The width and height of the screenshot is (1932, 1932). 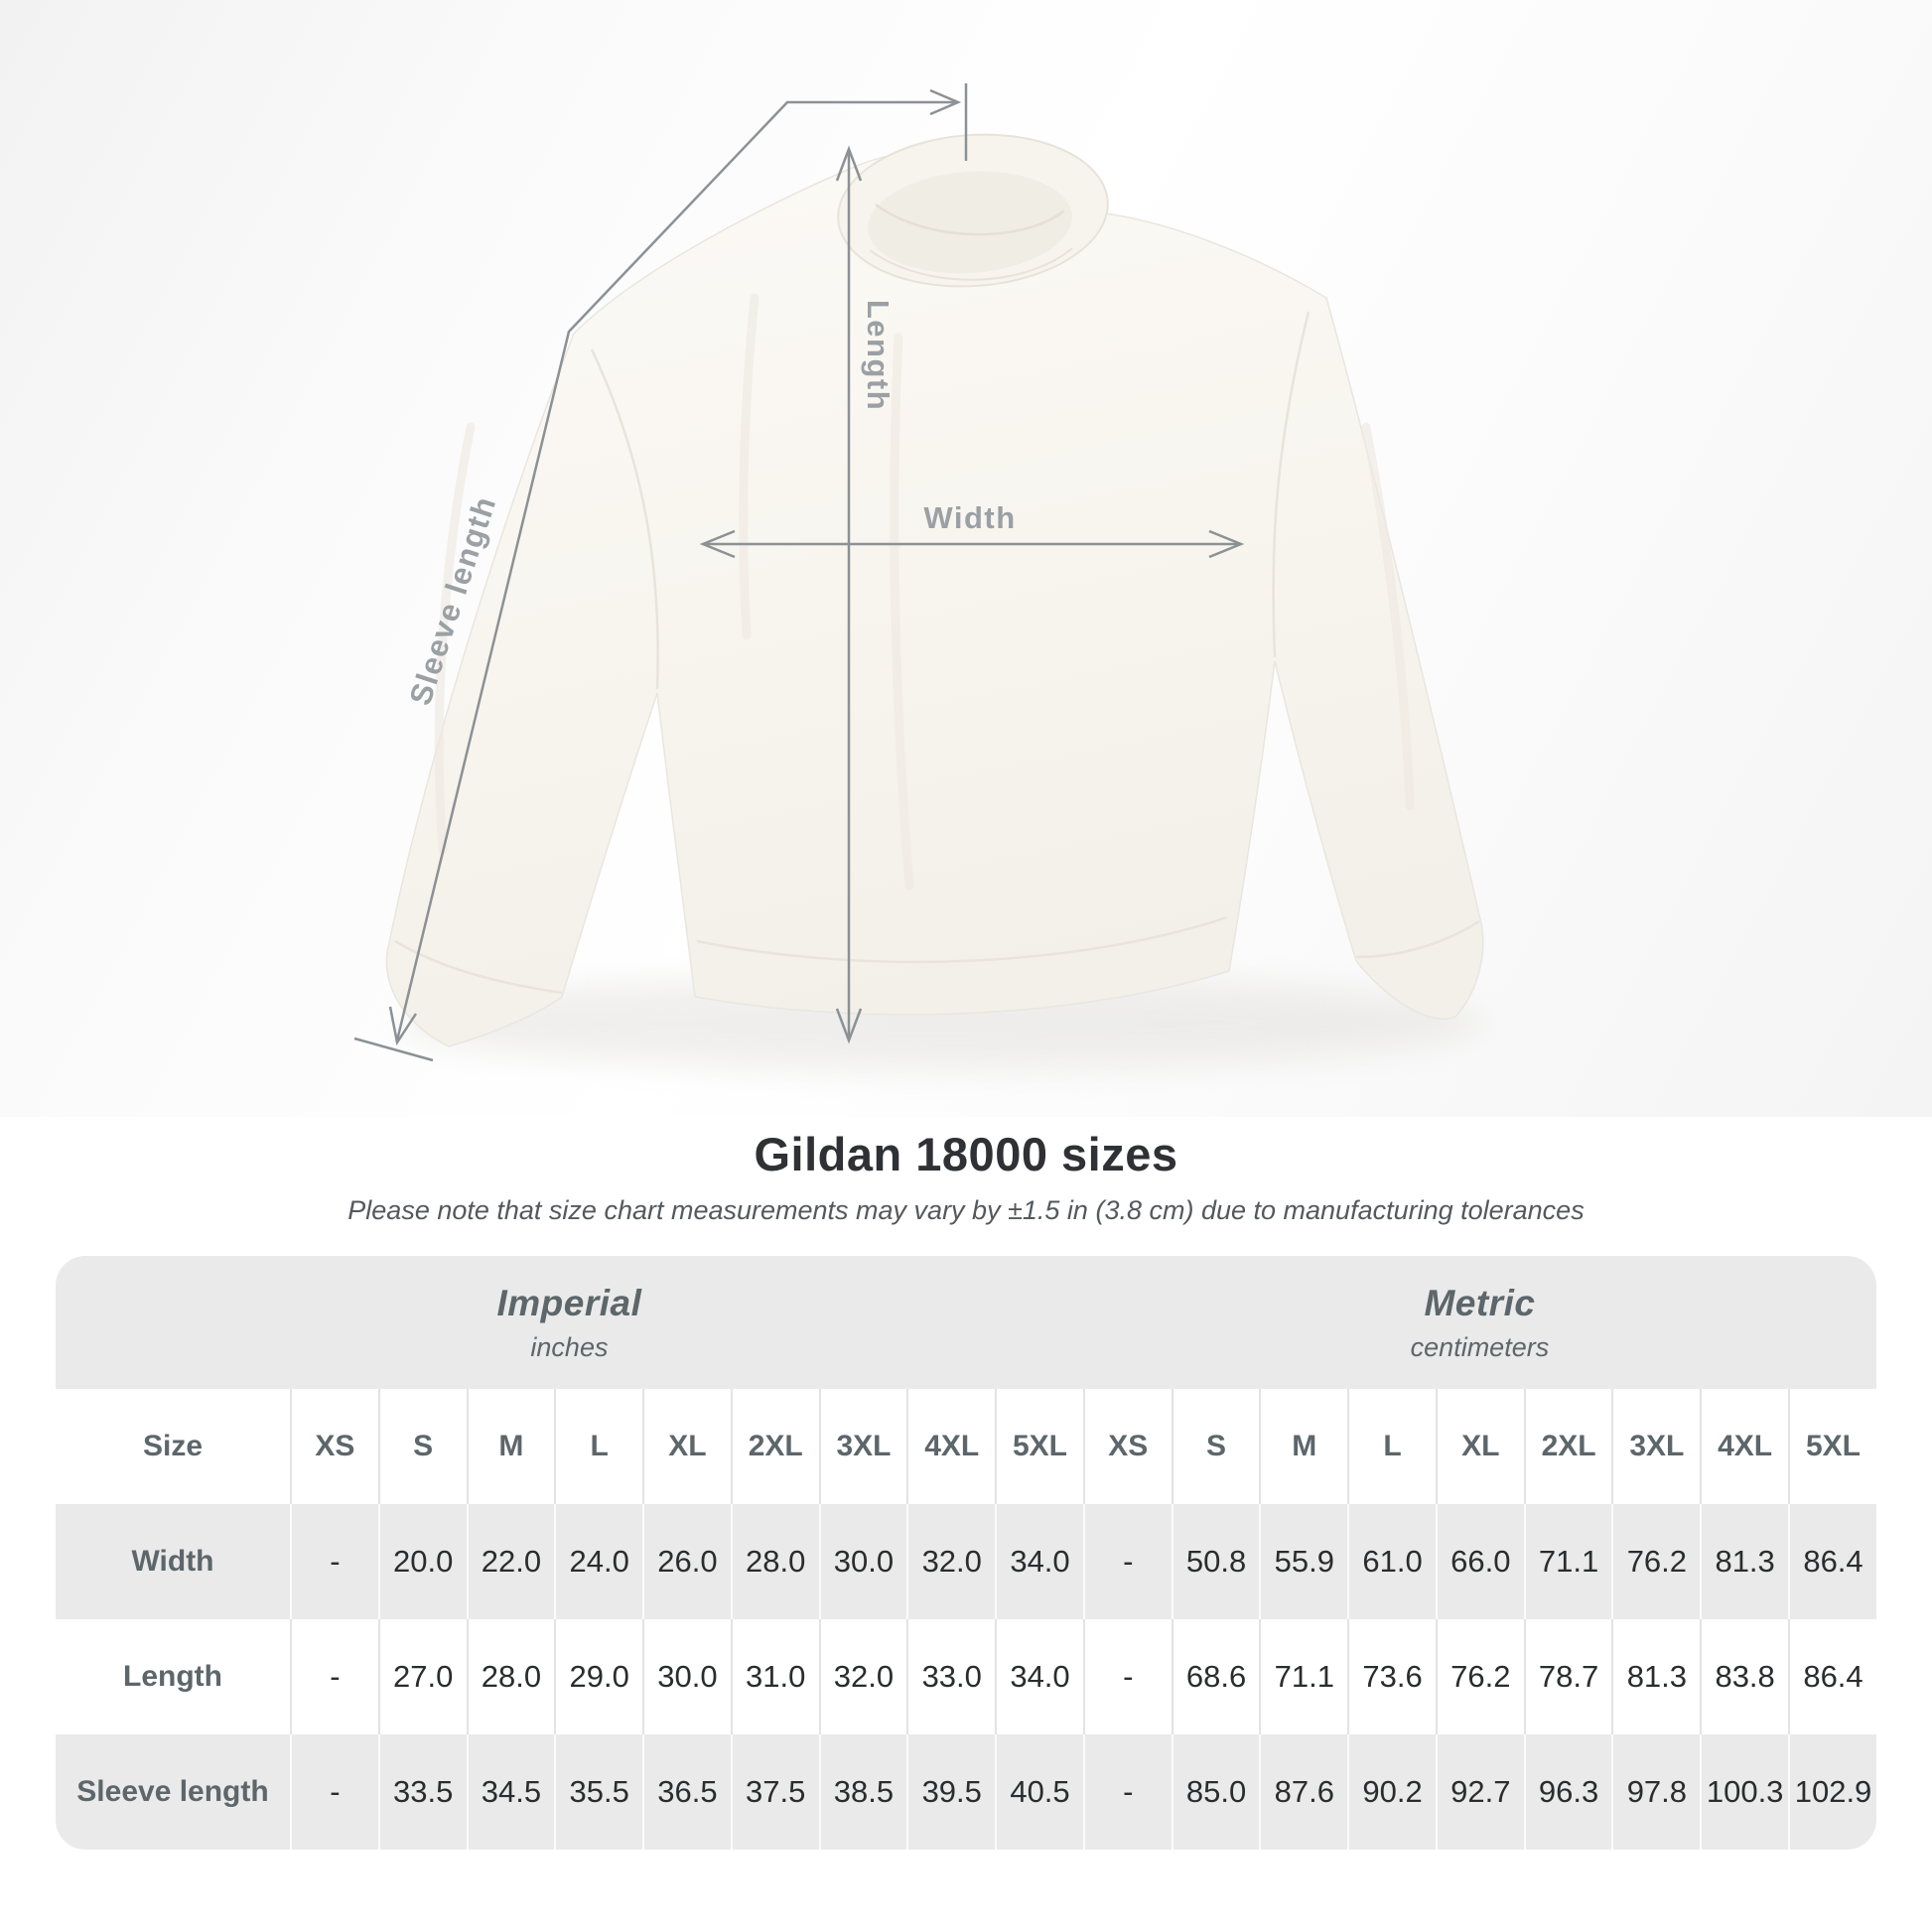 I want to click on size-value-cell: 31.0, so click(x=775, y=1677).